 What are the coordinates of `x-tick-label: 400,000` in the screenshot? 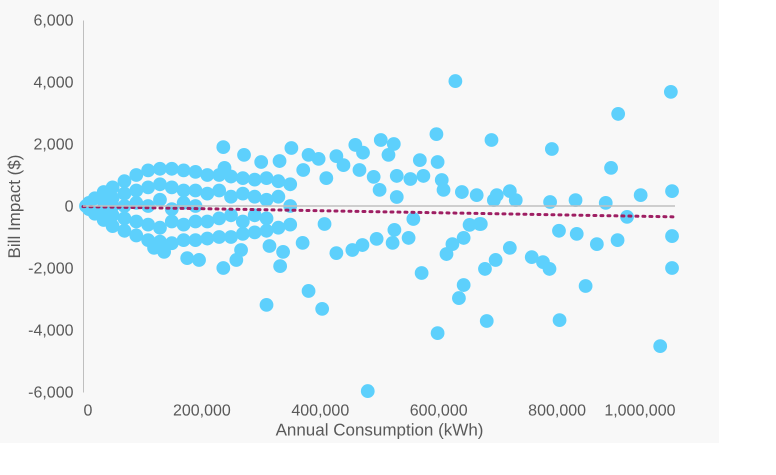 It's located at (320, 411).